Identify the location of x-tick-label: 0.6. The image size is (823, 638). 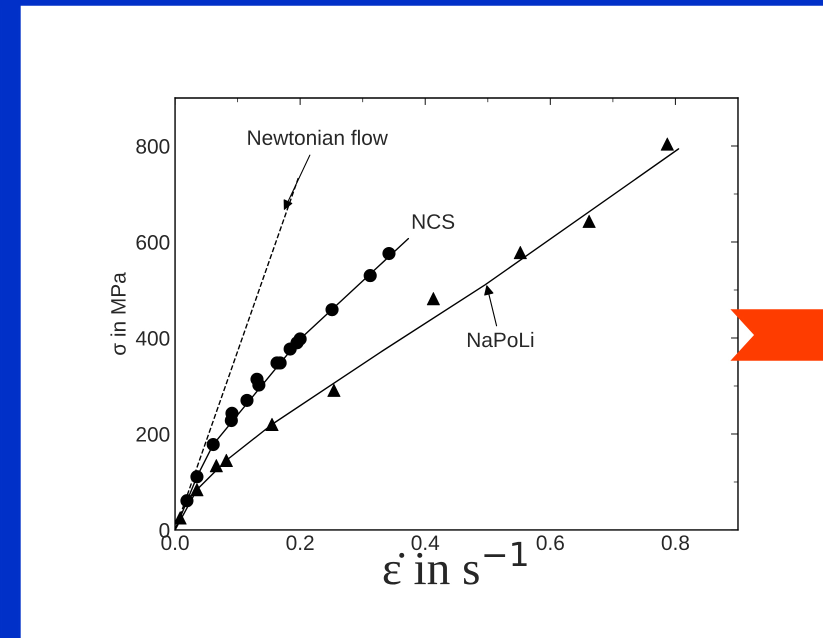
(550, 542).